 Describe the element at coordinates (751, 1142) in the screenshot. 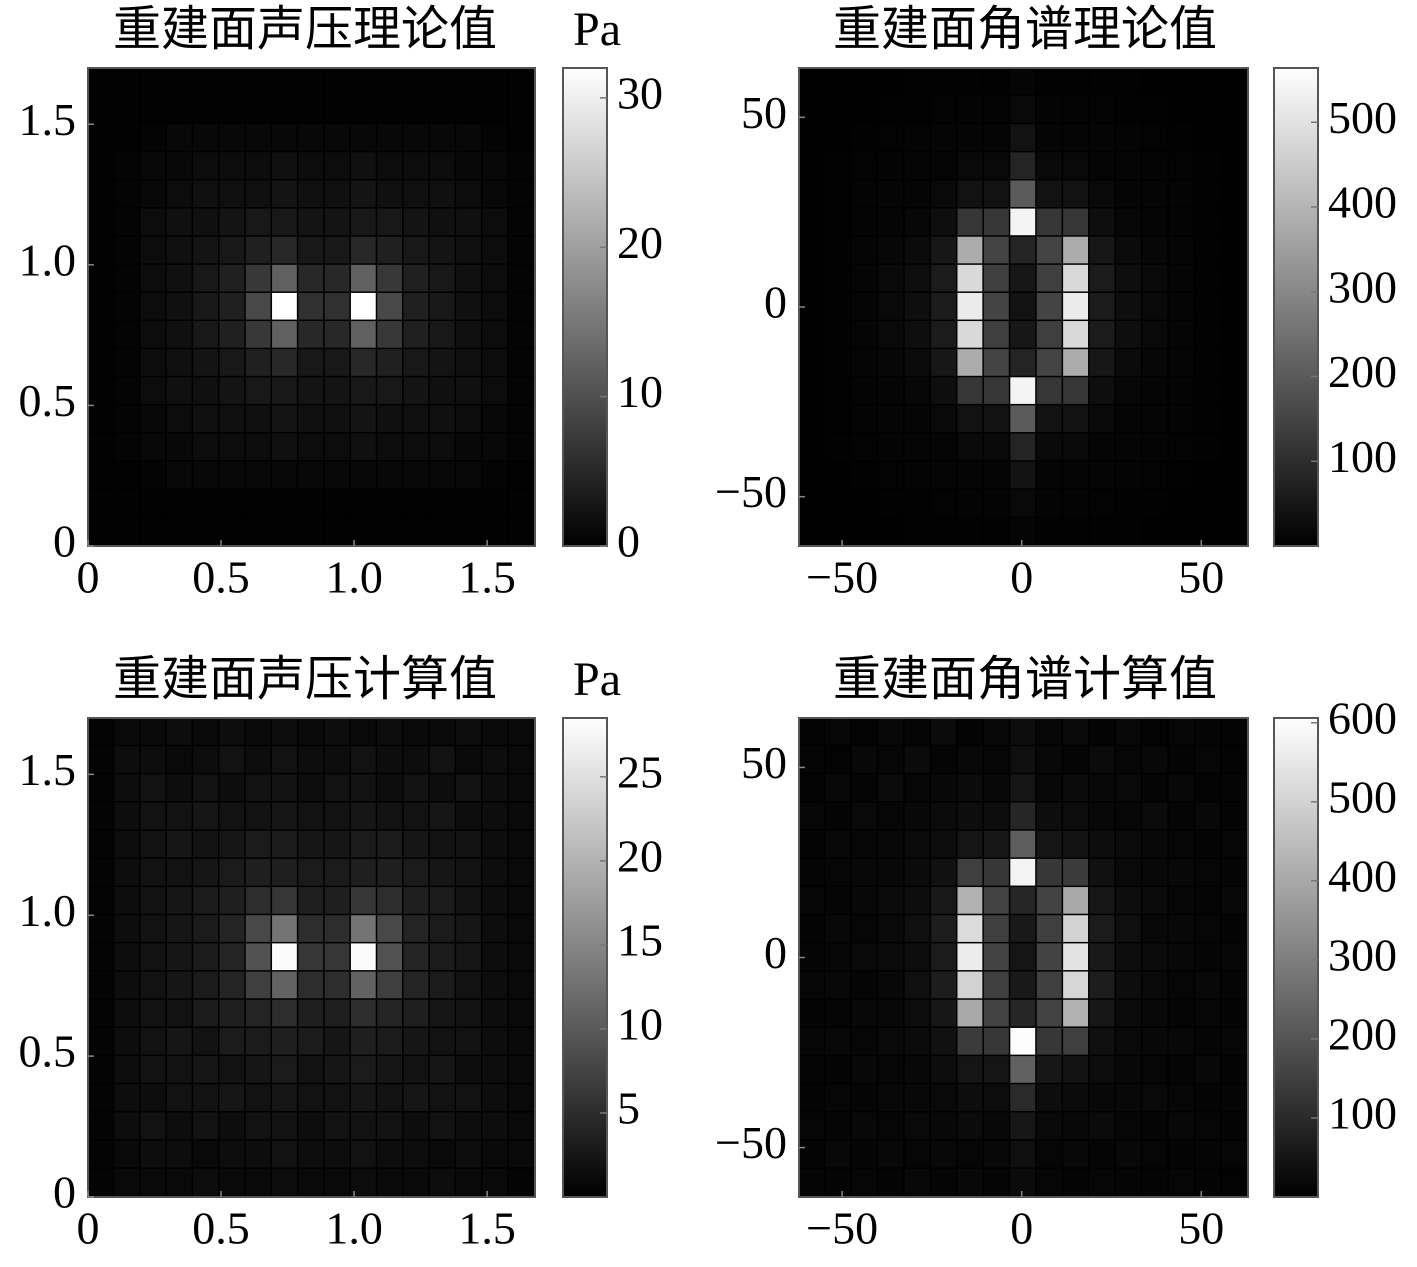

I see `y-tick-label: −50` at that location.